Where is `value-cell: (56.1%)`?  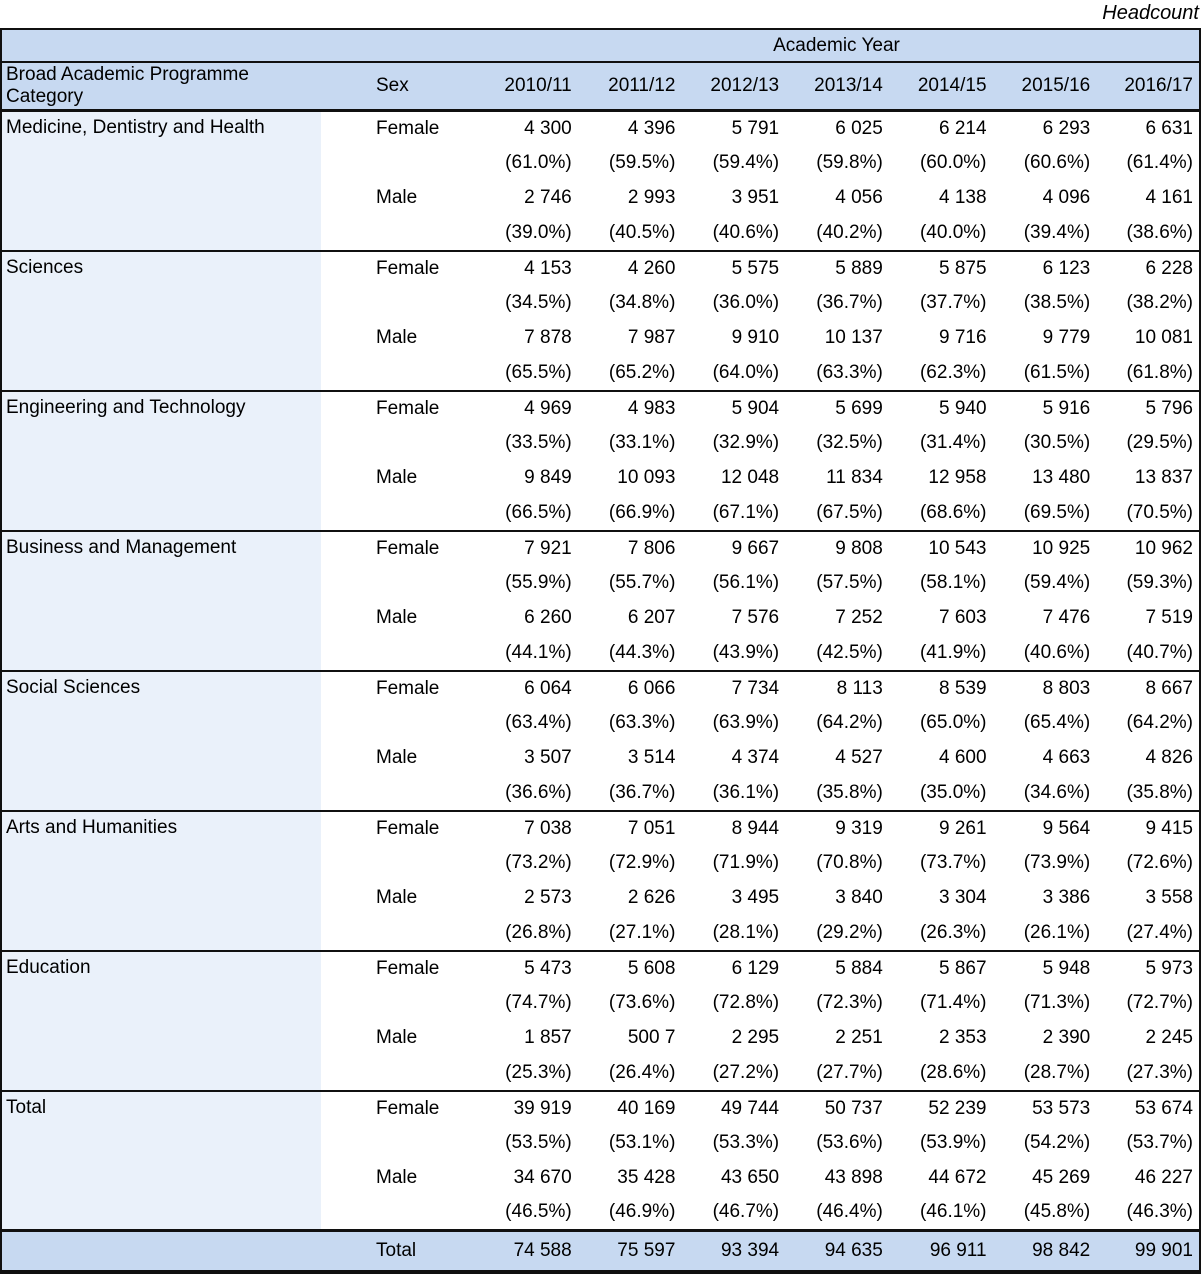 value-cell: (56.1%) is located at coordinates (746, 582).